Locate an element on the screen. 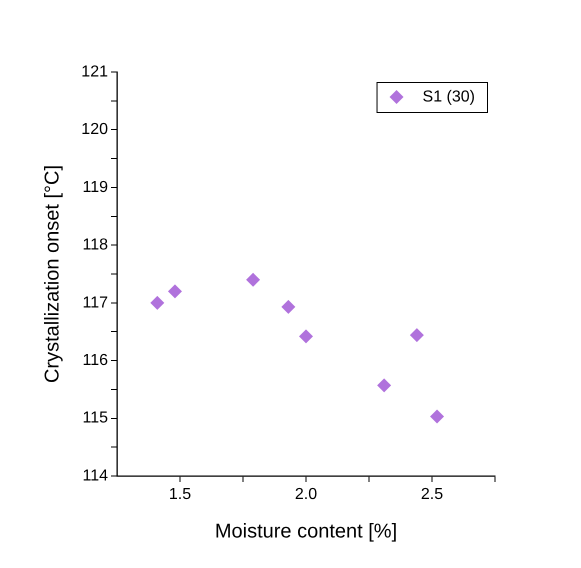  y-tick-label: 116 is located at coordinates (95, 360).